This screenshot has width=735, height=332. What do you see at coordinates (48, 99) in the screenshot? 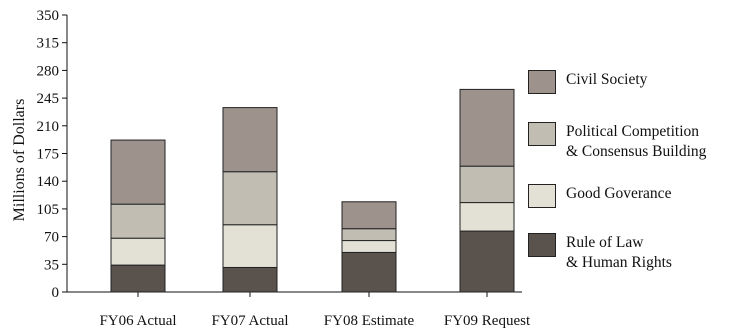
I see `y-tick-label: 245` at bounding box center [48, 99].